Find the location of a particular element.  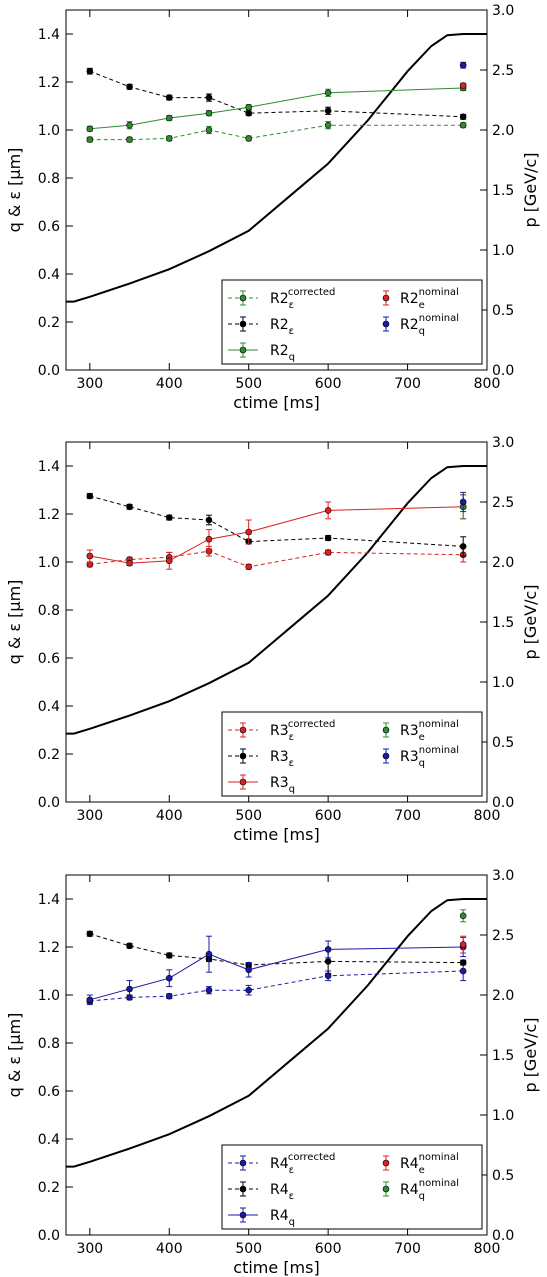

legend-entry: R4qnominal is located at coordinates (420, 1190).